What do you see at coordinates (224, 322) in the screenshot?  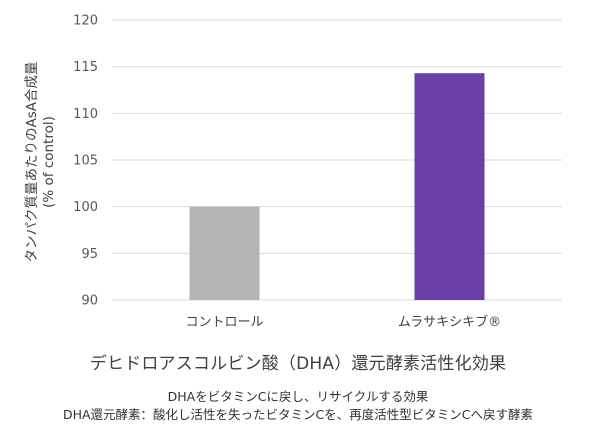 I see `x-tick-label: コントロール` at bounding box center [224, 322].